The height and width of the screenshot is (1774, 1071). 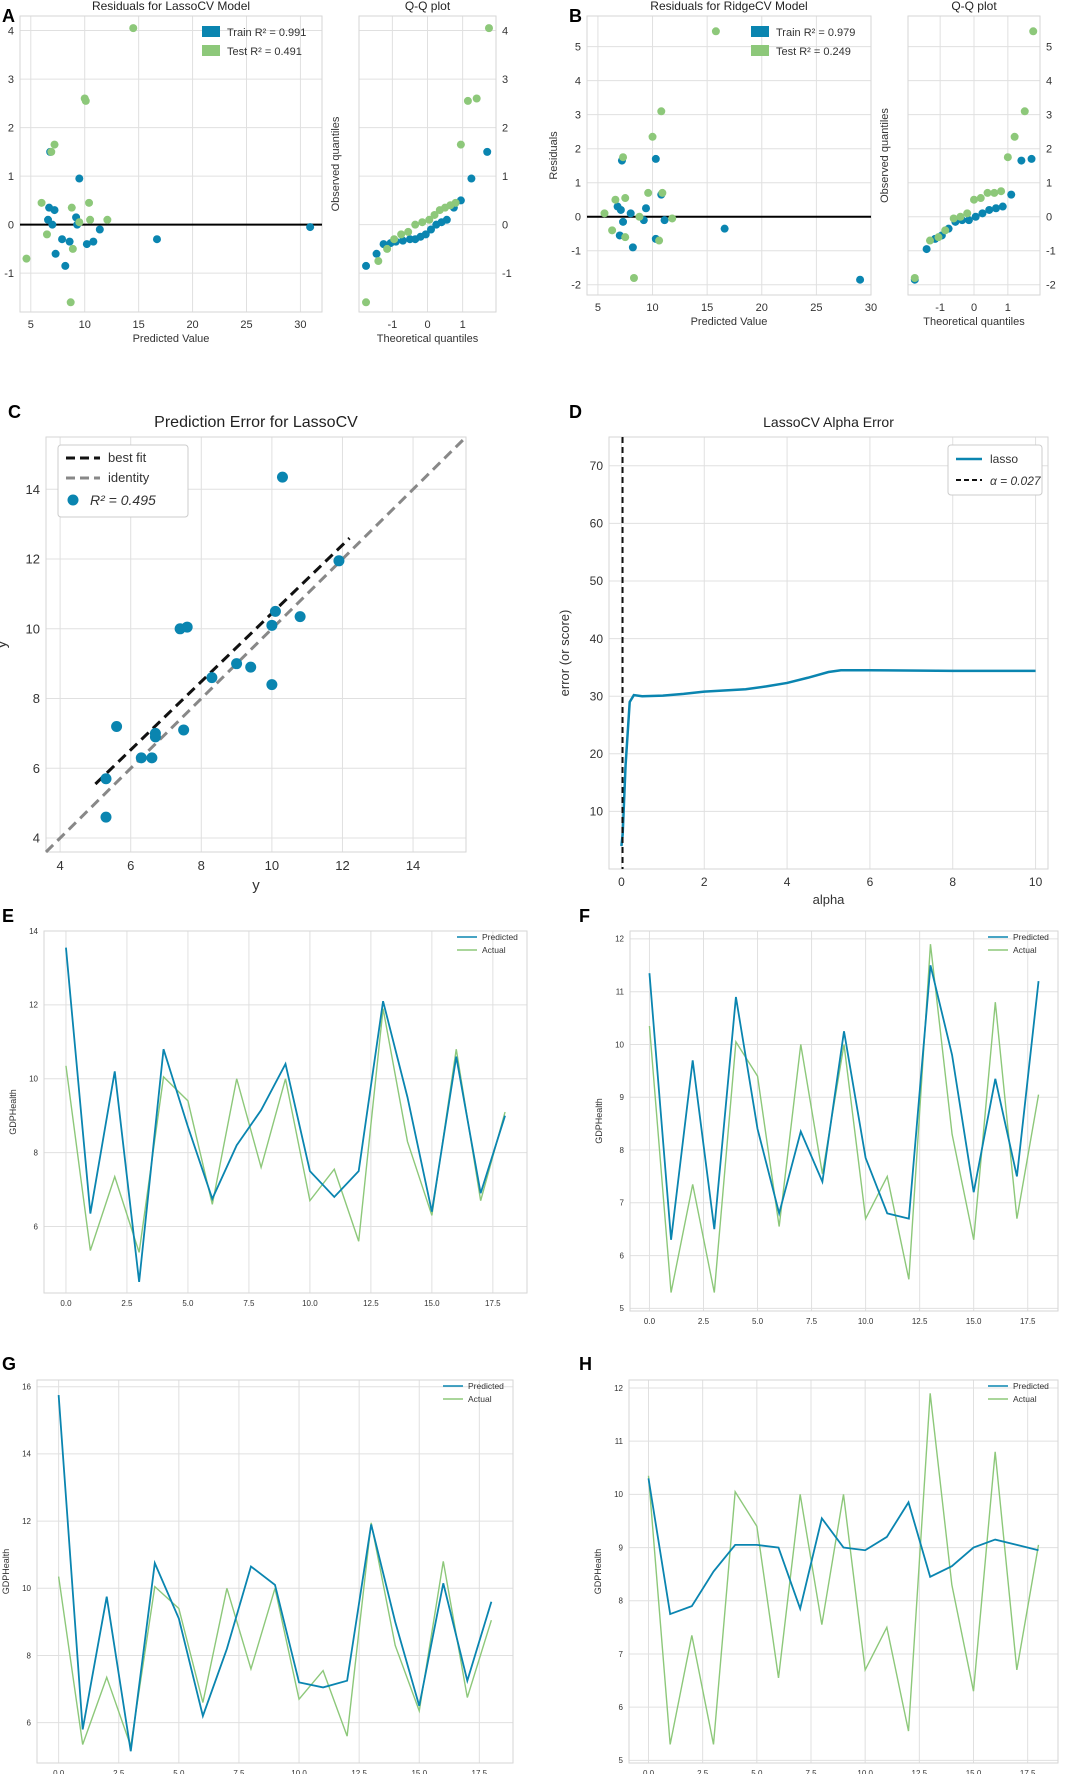 I want to click on x-axis-label: y, so click(x=256, y=885).